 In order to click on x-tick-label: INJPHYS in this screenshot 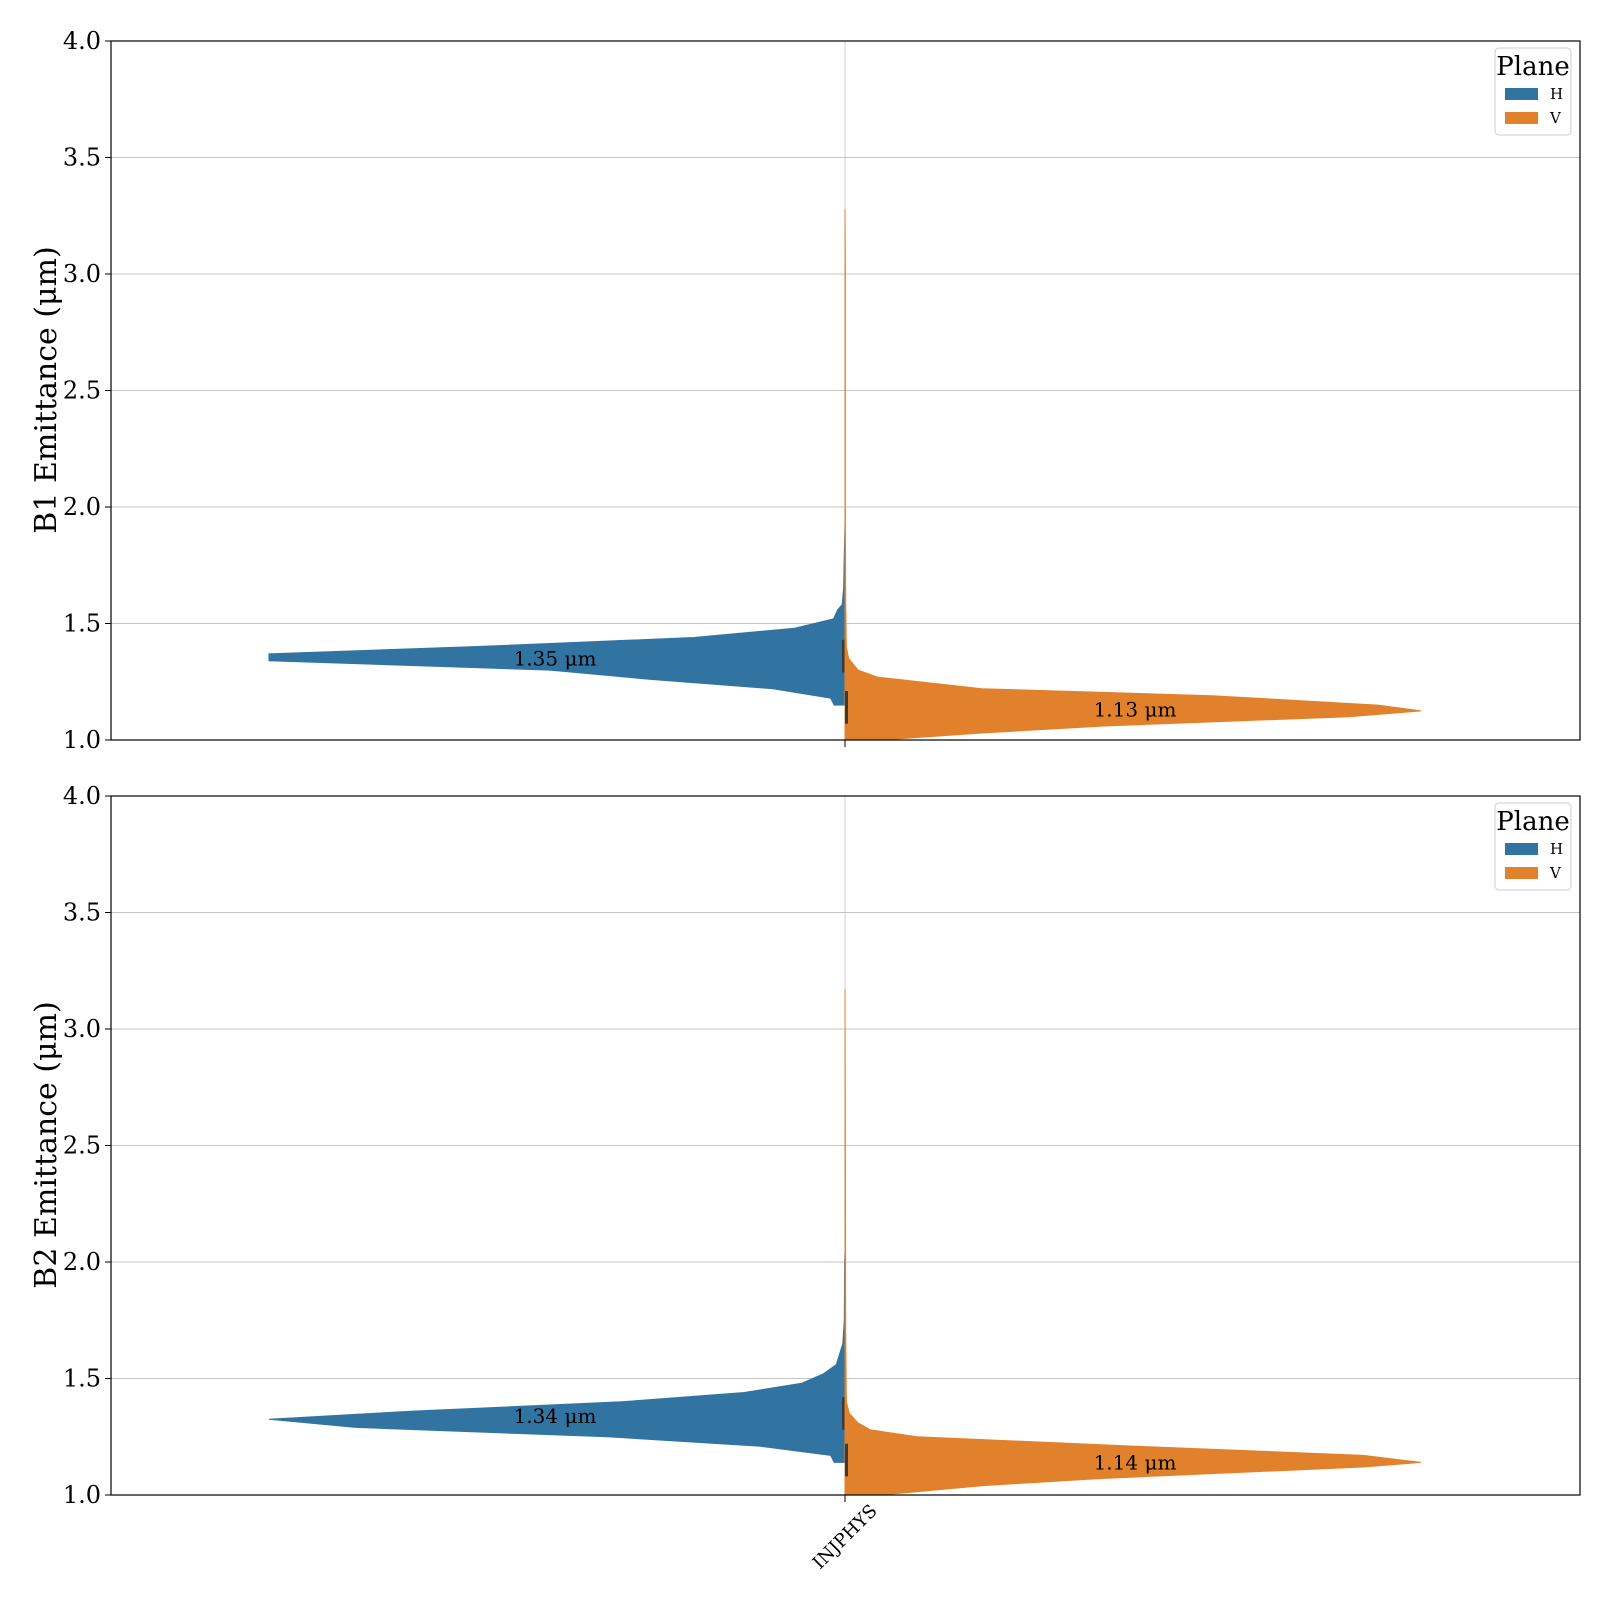, I will do `click(845, 1537)`.